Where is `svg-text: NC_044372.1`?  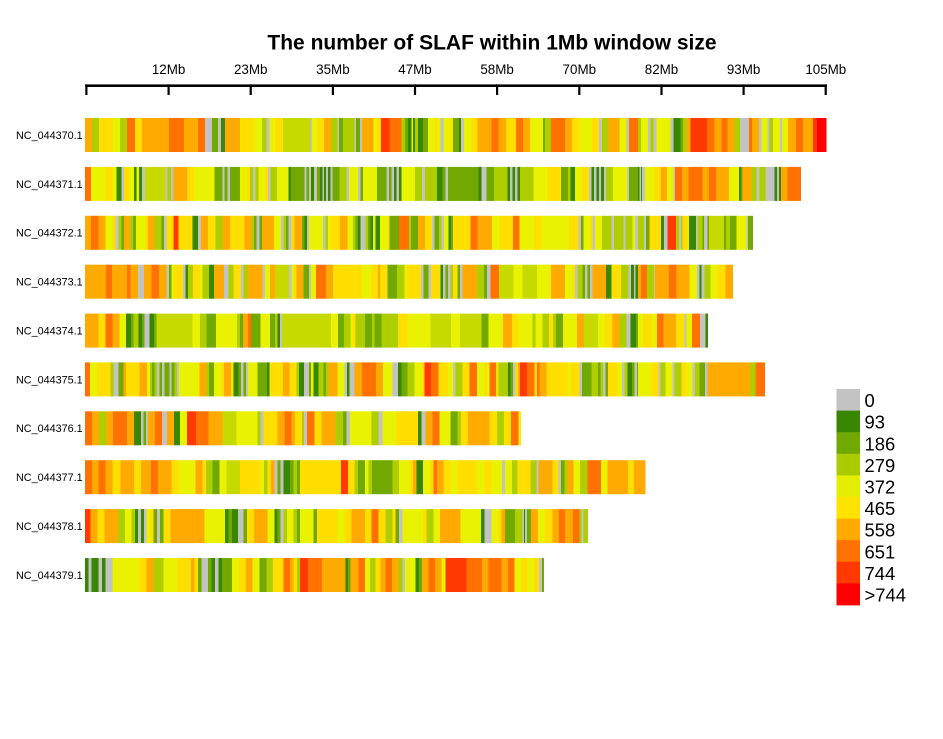 svg-text: NC_044372.1 is located at coordinates (49, 234).